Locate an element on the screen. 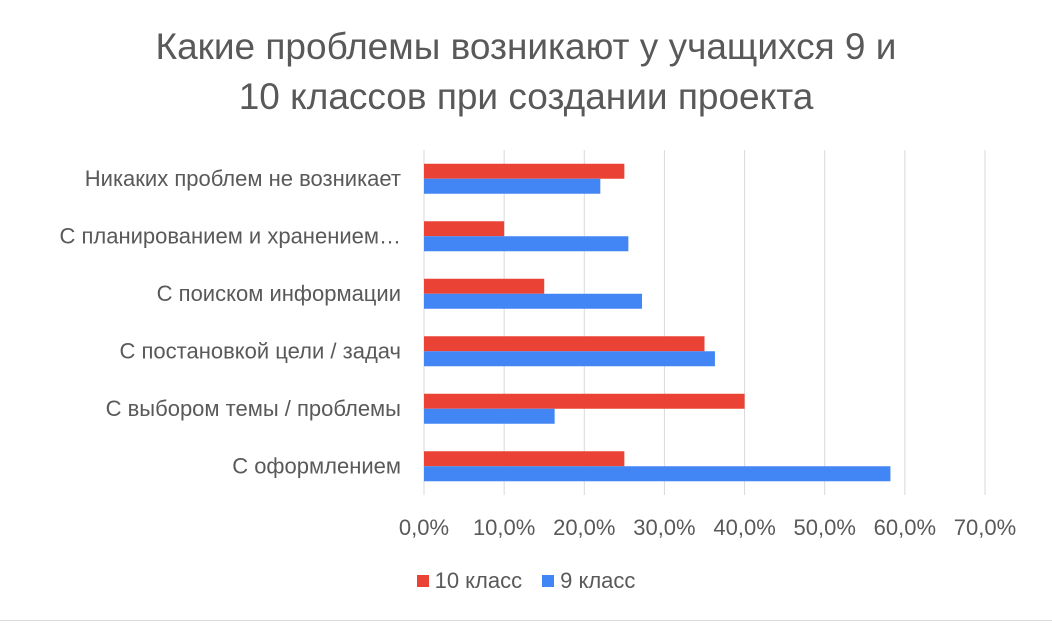 The height and width of the screenshot is (624, 1052). legend-label-9-class: 9 класс is located at coordinates (598, 580).